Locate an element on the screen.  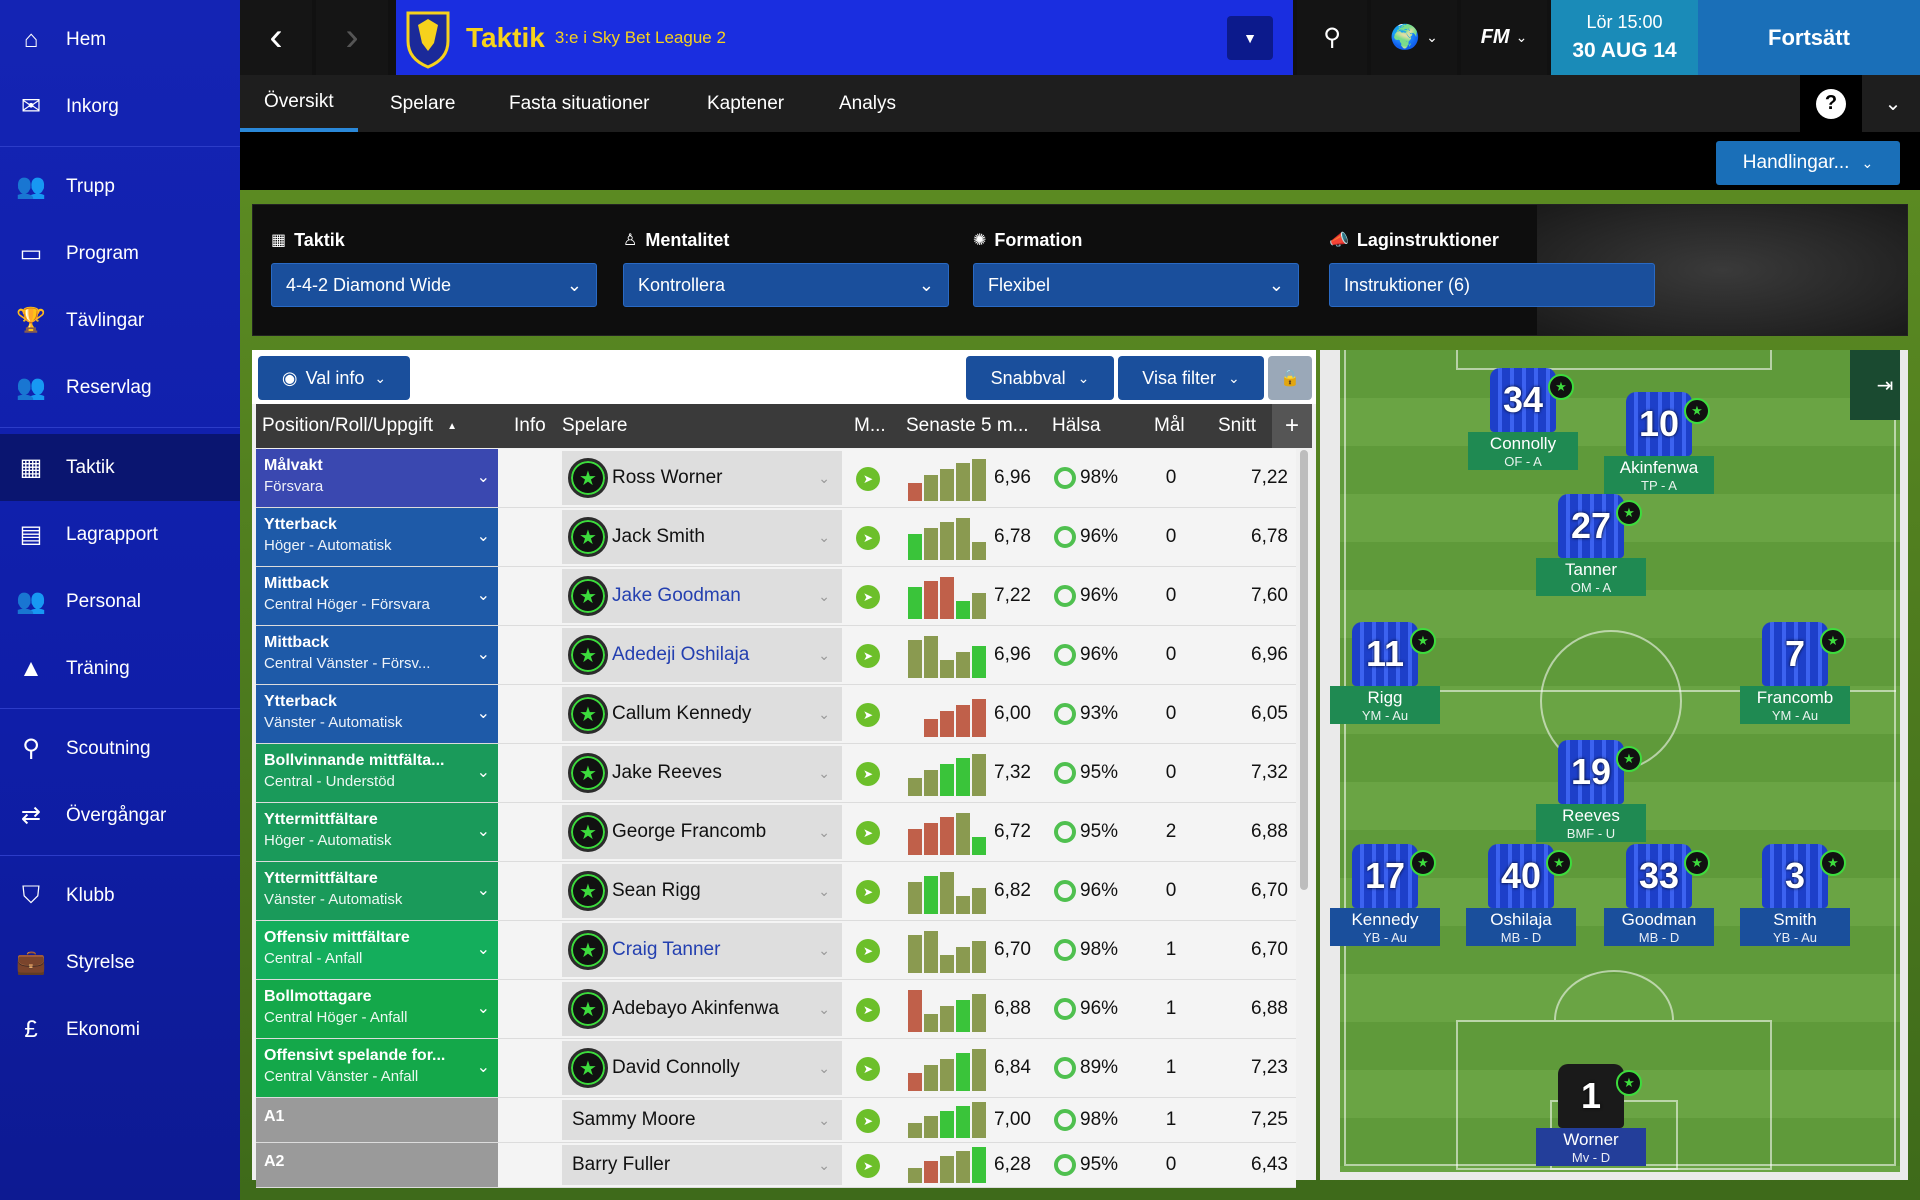
view-info-button: ◉ Val info ⌄ is located at coordinates (334, 378).